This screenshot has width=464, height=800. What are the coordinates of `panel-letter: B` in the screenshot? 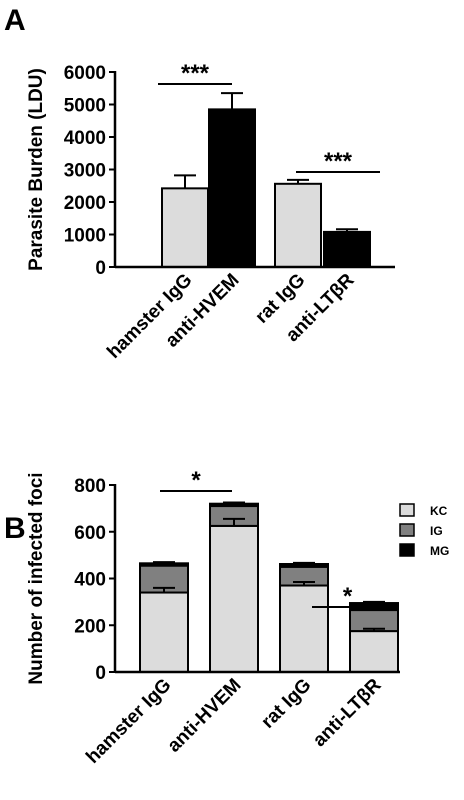 It's located at (15, 528).